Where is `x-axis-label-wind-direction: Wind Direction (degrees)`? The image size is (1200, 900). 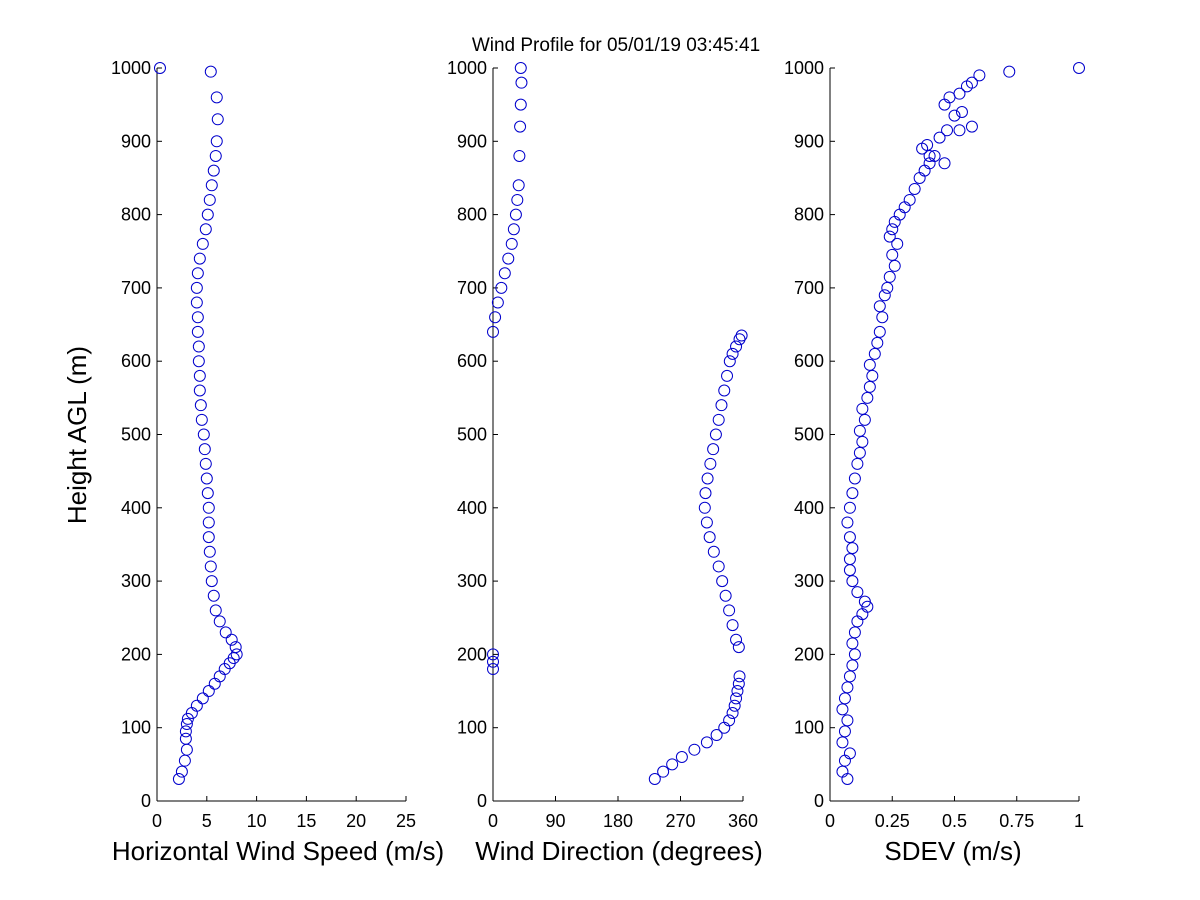 x-axis-label-wind-direction: Wind Direction (degrees) is located at coordinates (619, 851).